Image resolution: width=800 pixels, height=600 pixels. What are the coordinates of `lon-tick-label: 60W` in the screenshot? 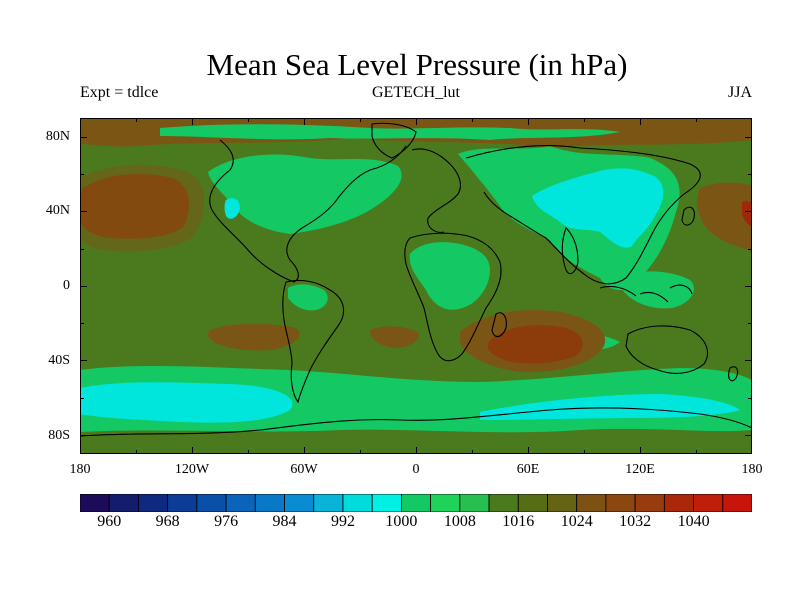 It's located at (304, 469).